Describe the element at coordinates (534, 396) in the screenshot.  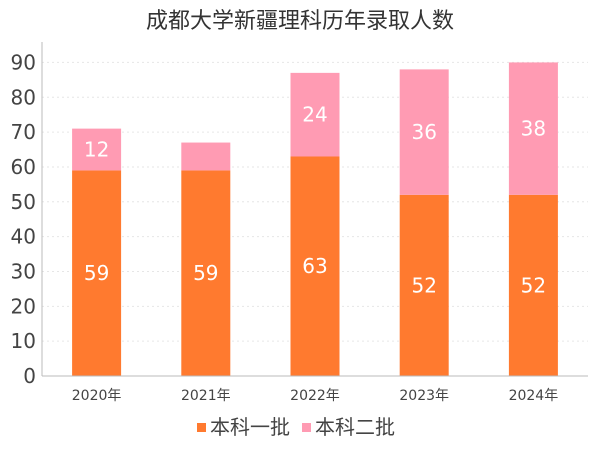
I see `x-tick-label: 2024年` at that location.